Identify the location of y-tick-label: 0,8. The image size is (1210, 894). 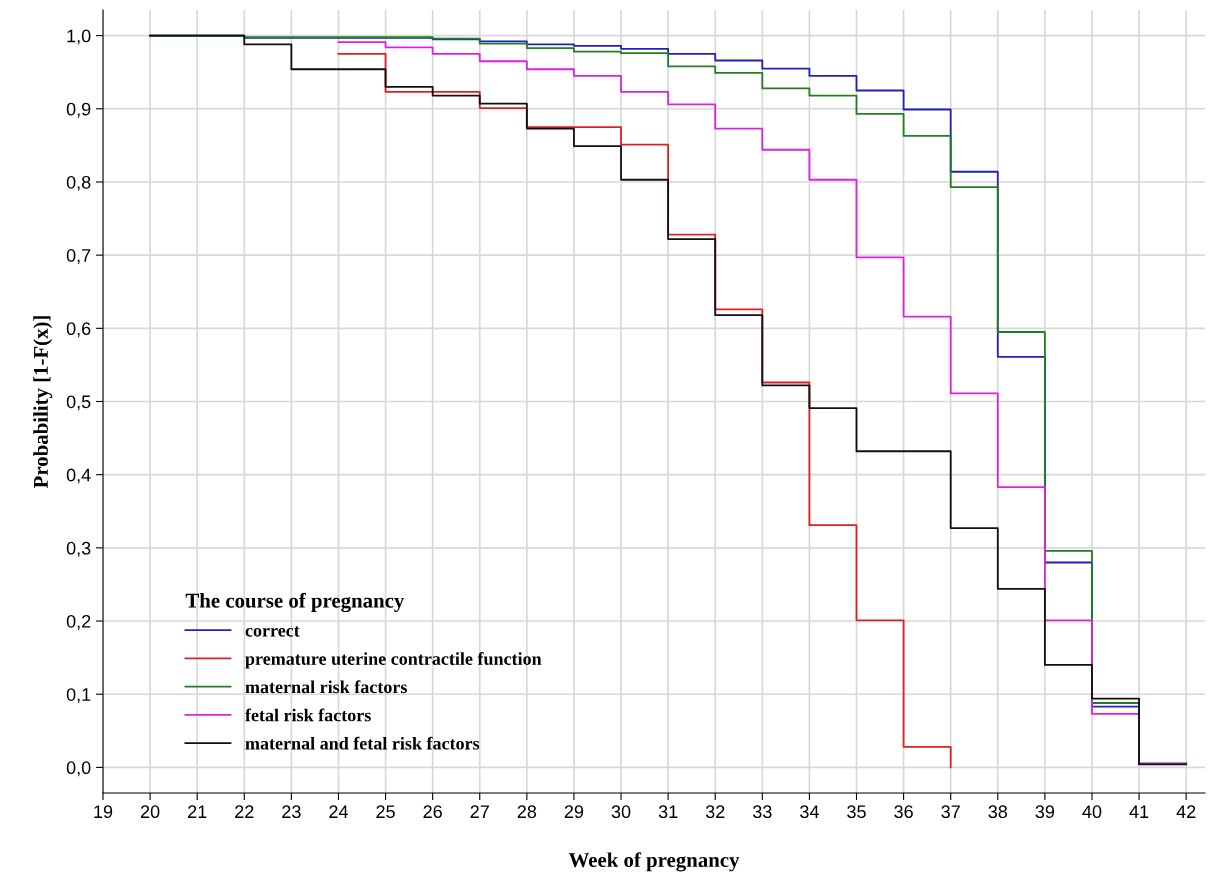
(78, 183).